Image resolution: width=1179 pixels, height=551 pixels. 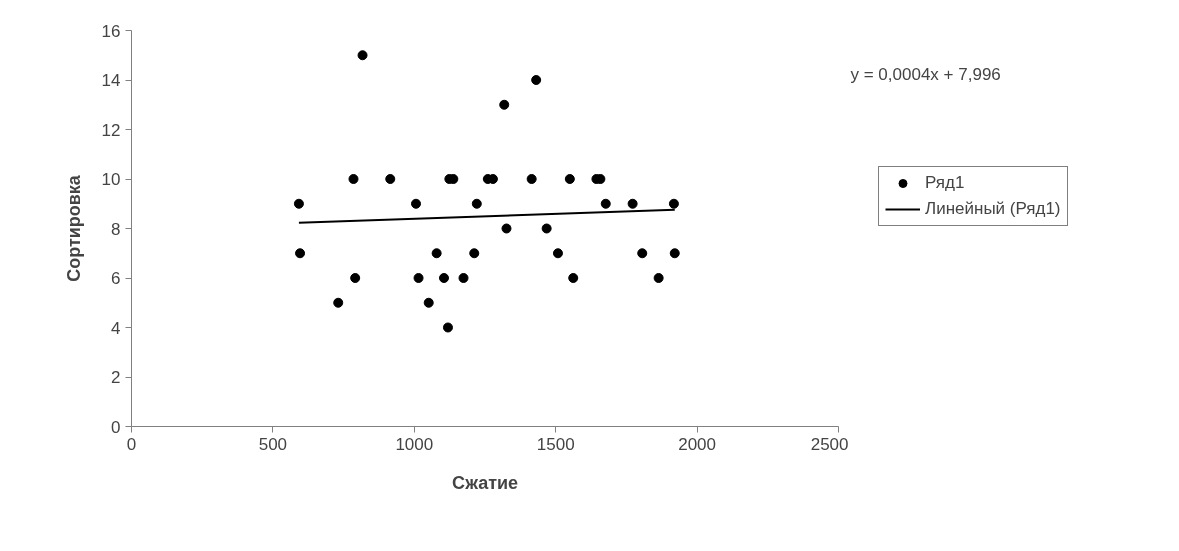 I want to click on legend-label: Ряд1, so click(x=945, y=183).